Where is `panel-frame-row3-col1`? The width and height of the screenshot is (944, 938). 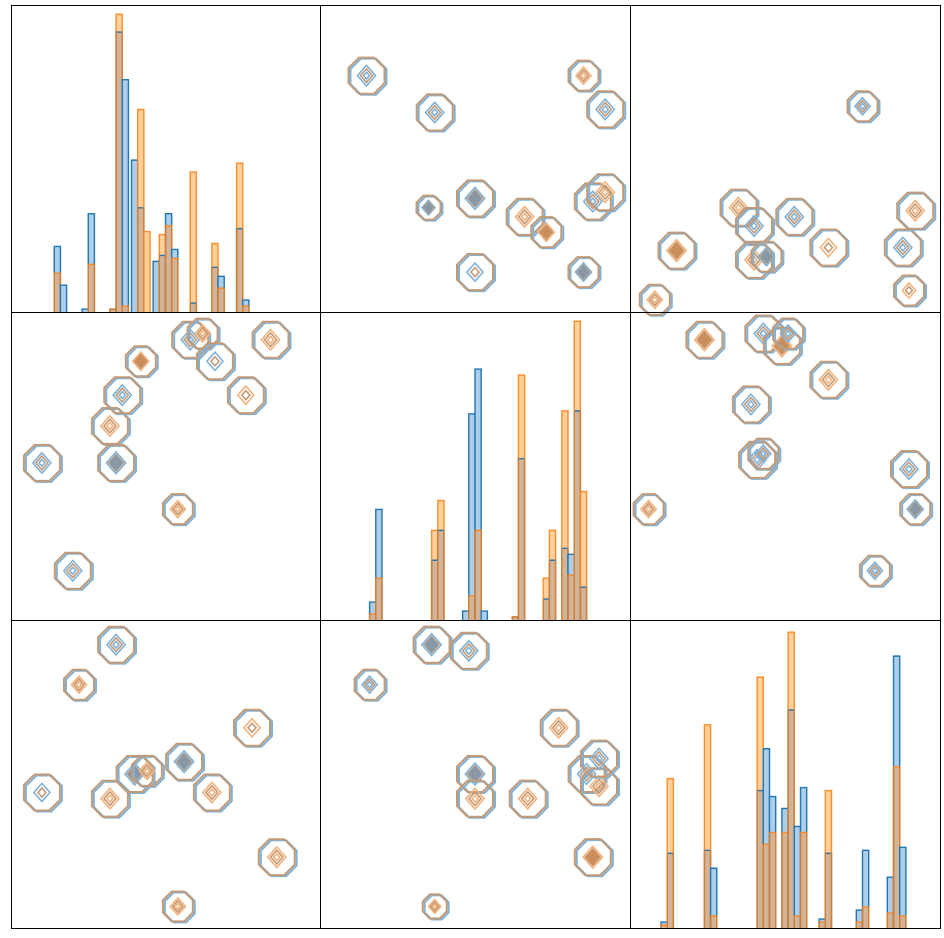 panel-frame-row3-col1 is located at coordinates (166, 774).